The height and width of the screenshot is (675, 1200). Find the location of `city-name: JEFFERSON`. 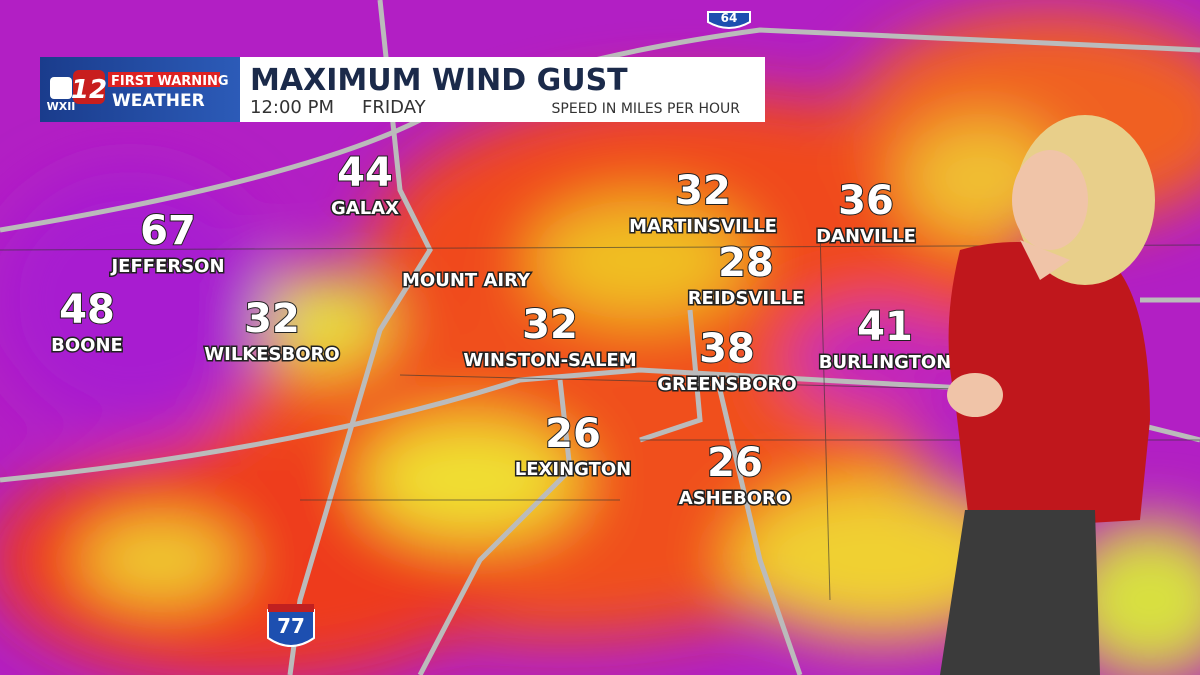

city-name: JEFFERSON is located at coordinates (166, 266).